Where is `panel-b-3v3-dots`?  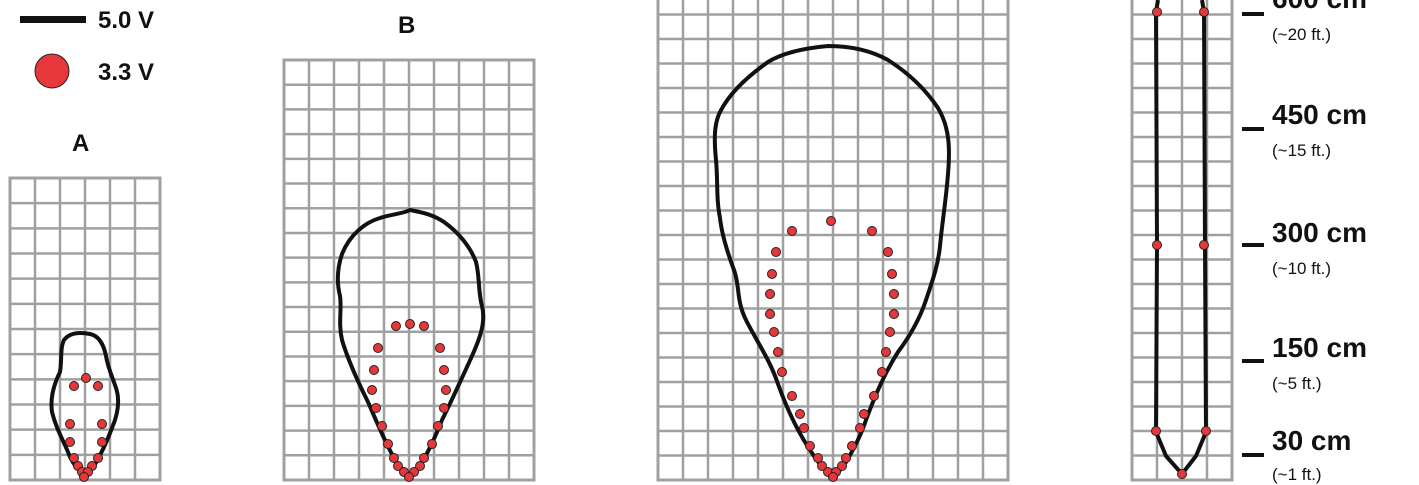 panel-b-3v3-dots is located at coordinates (409, 400).